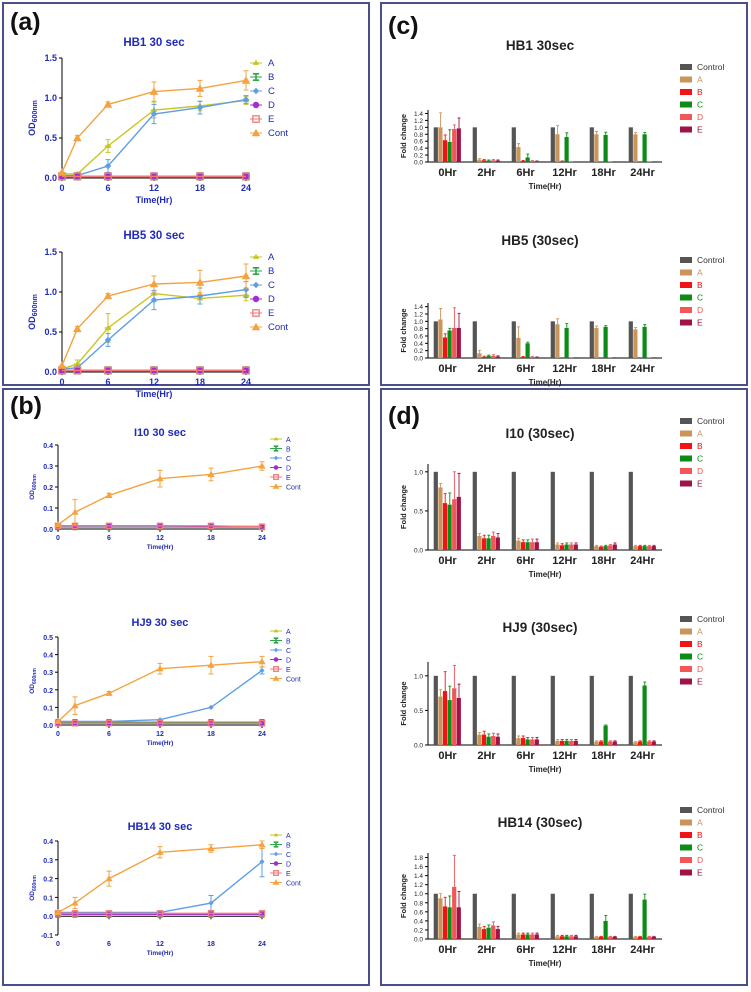 This screenshot has height=992, width=751. Describe the element at coordinates (50, 98) in the screenshot. I see `y-tick-label: 1.0` at that location.